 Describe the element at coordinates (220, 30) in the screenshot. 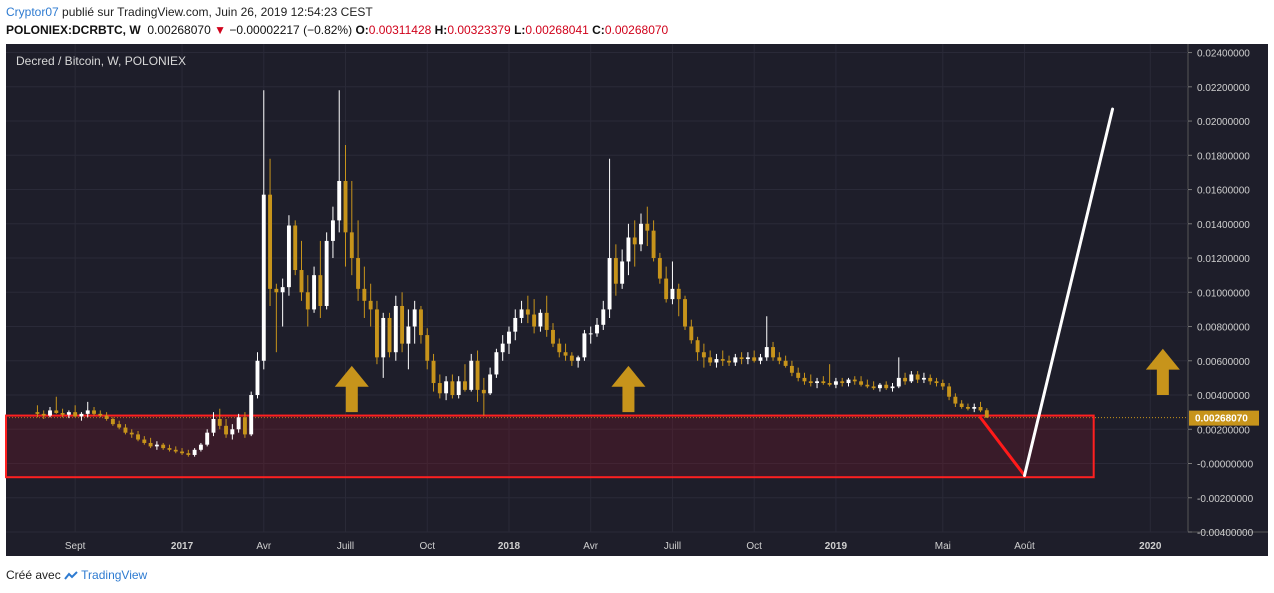

I see `down-triangle-icon: ▼` at that location.